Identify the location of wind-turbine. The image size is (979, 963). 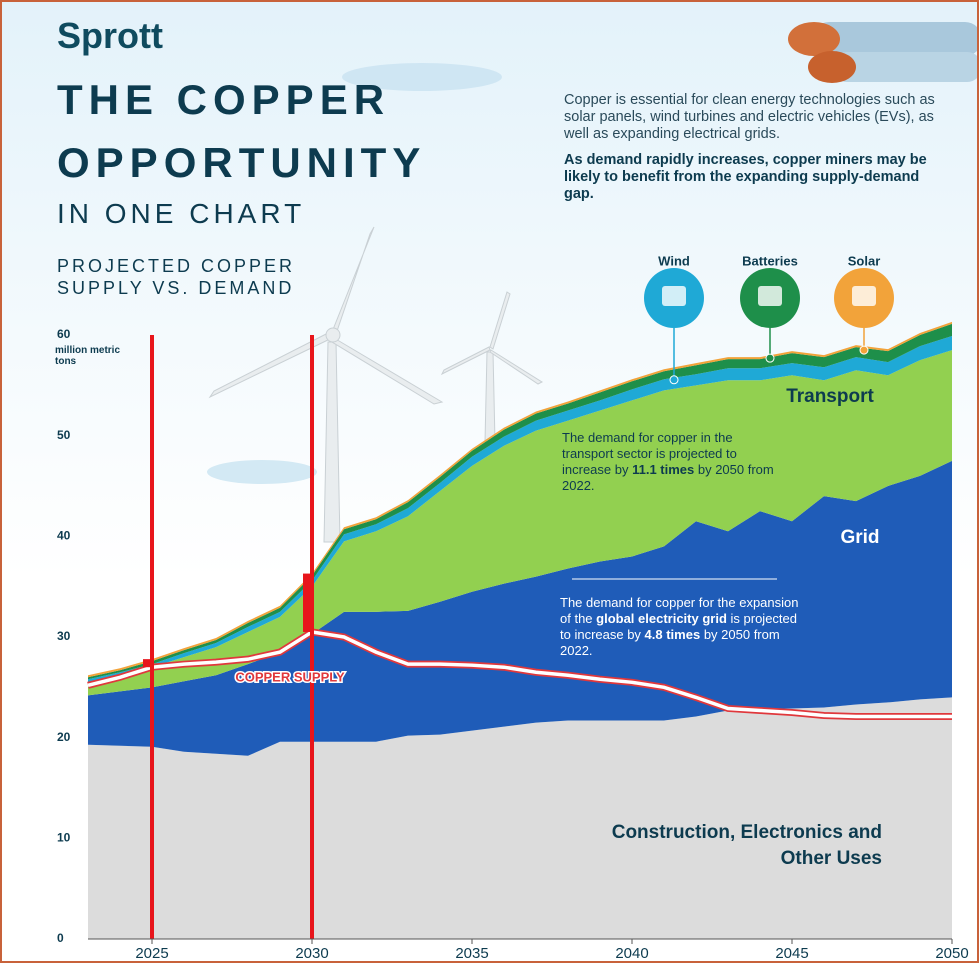
(376, 384).